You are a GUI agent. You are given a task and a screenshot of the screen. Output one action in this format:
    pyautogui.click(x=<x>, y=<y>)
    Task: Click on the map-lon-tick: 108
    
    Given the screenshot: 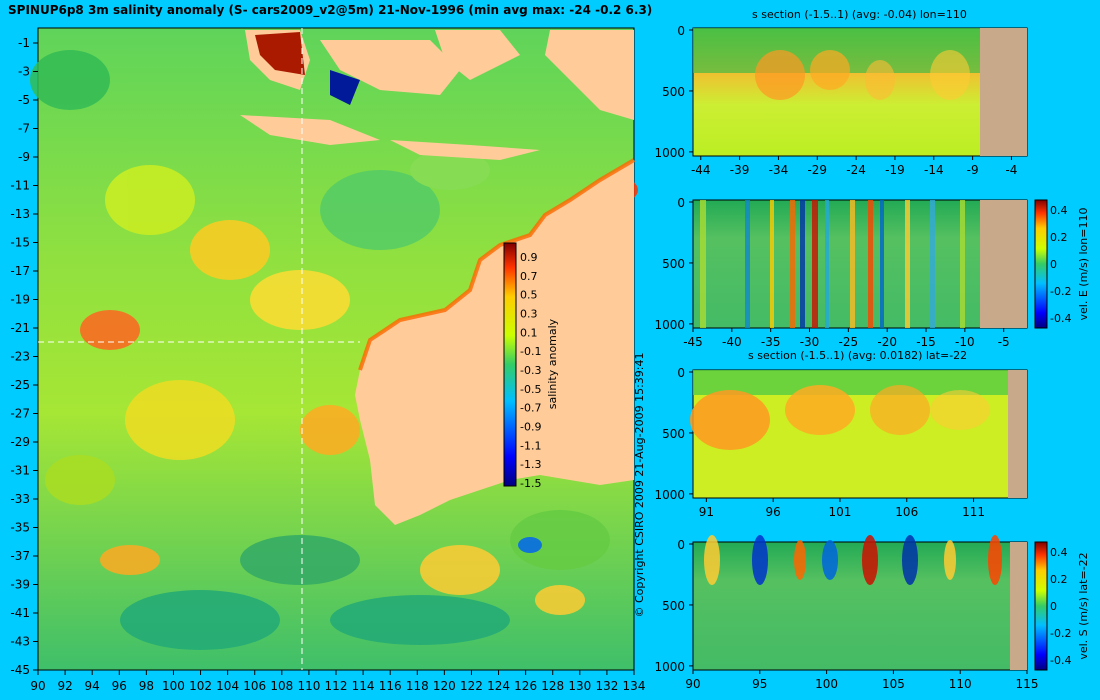 What is the action you would take?
    pyautogui.click(x=281, y=686)
    